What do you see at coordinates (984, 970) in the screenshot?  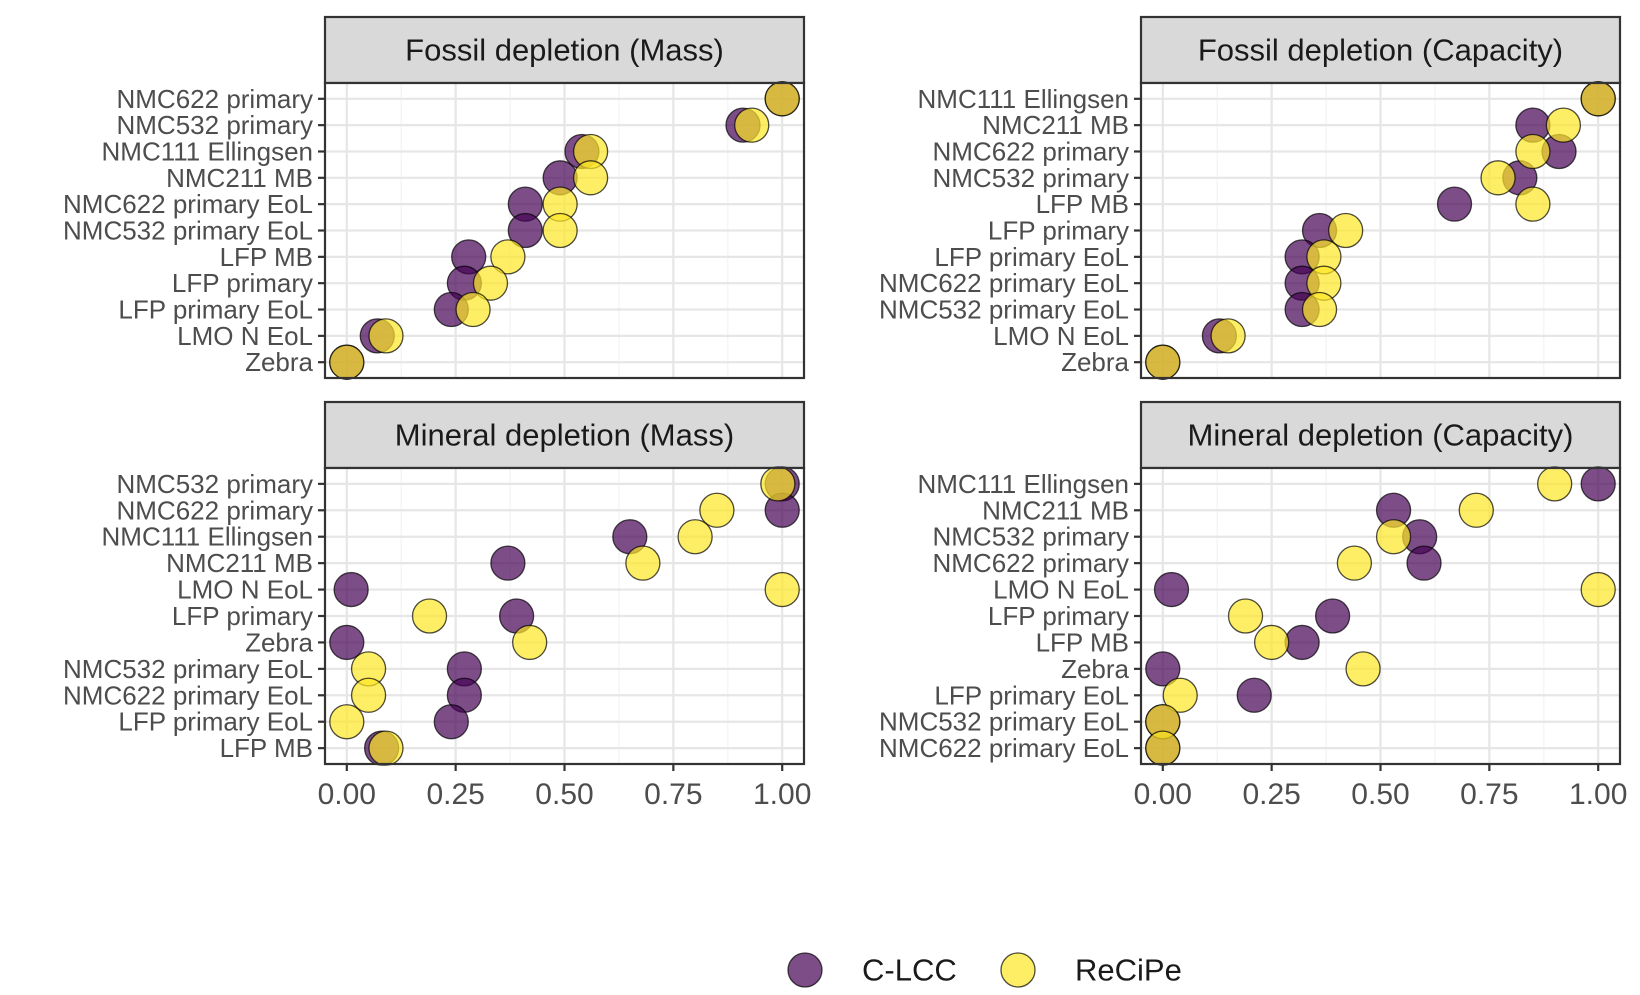 I see `legend: C-LCC ReCiPe` at bounding box center [984, 970].